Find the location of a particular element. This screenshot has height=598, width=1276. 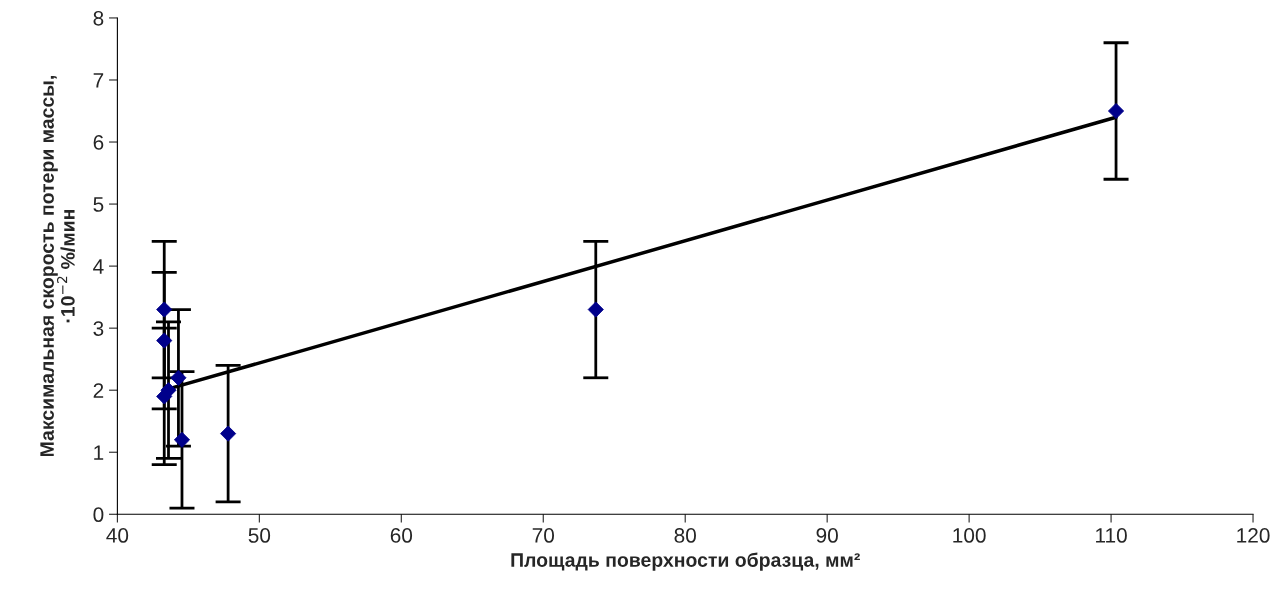

y-tick-label: 0 is located at coordinates (98, 515).